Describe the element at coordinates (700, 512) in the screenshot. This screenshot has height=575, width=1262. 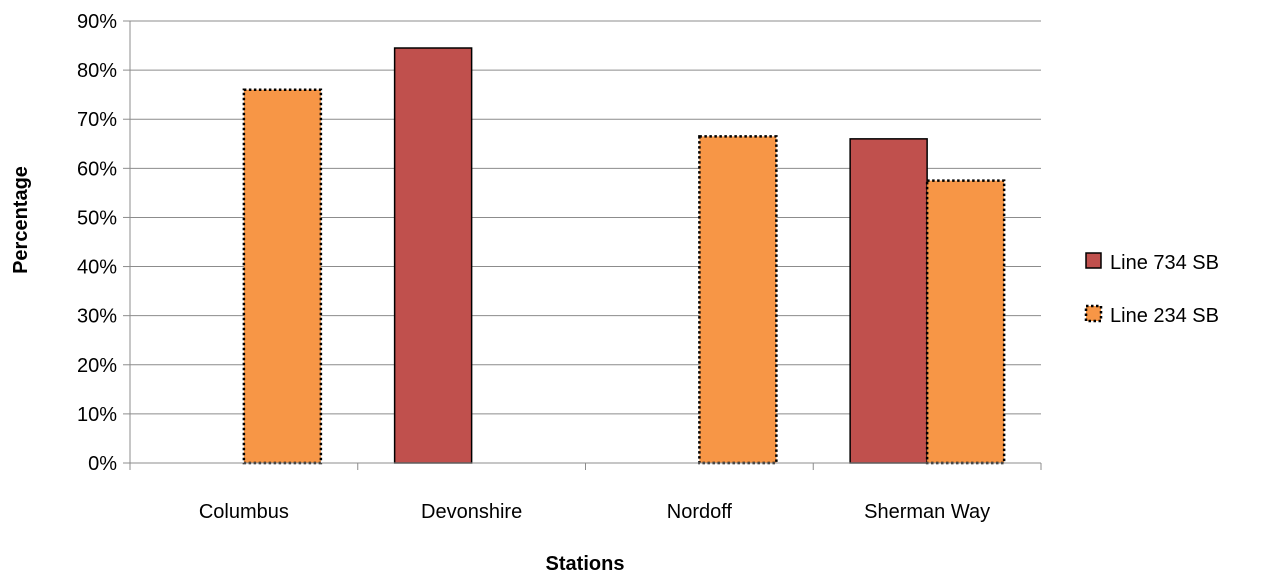
I see `x-tick-label: Nordoff` at that location.